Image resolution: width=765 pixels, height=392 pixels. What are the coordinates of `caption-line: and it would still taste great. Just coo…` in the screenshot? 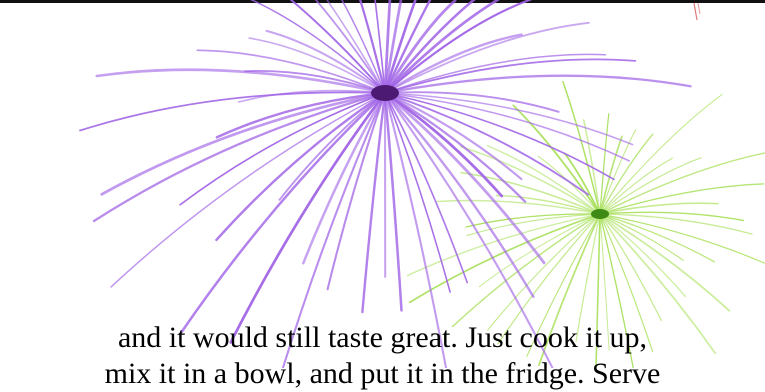 It's located at (382, 338).